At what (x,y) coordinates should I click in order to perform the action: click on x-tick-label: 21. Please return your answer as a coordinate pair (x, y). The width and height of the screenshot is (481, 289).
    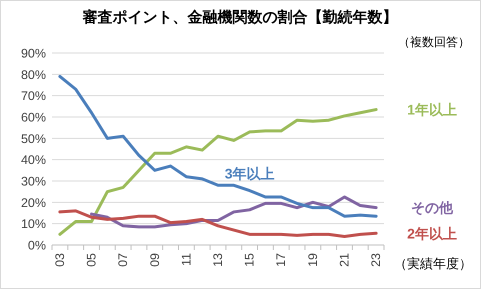
    Looking at the image, I should click on (344, 259).